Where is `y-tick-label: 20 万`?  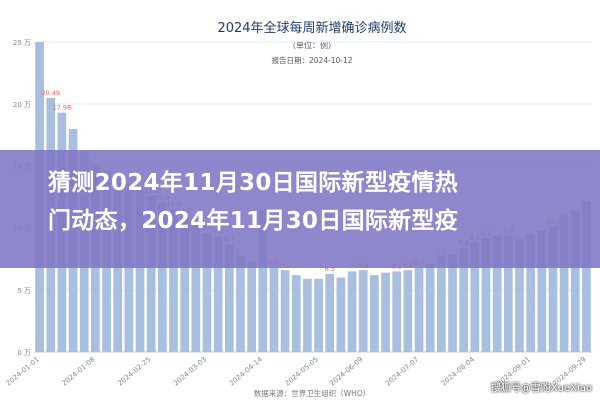
y-tick-label: 20 万 is located at coordinates (22, 105).